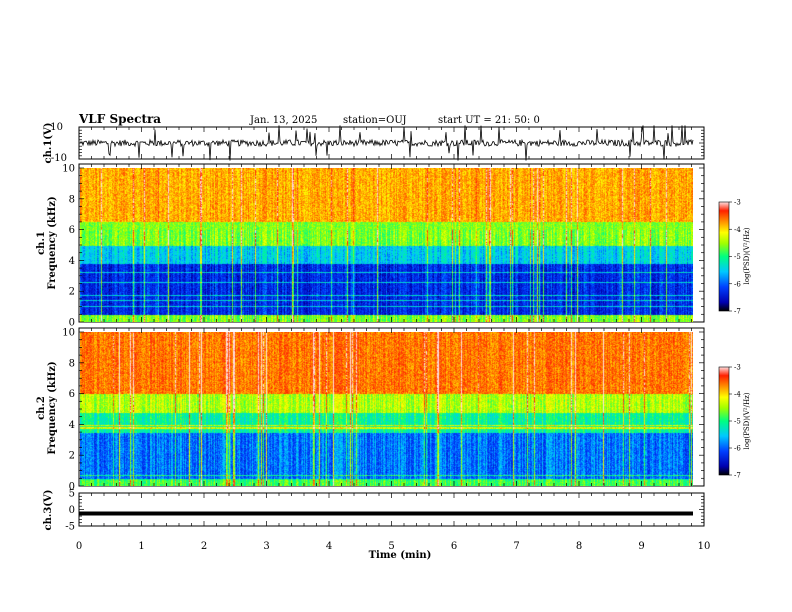 The height and width of the screenshot is (612, 792). Describe the element at coordinates (48, 142) in the screenshot. I see `ch1-waveform-ylabel: ch.1(V)` at that location.